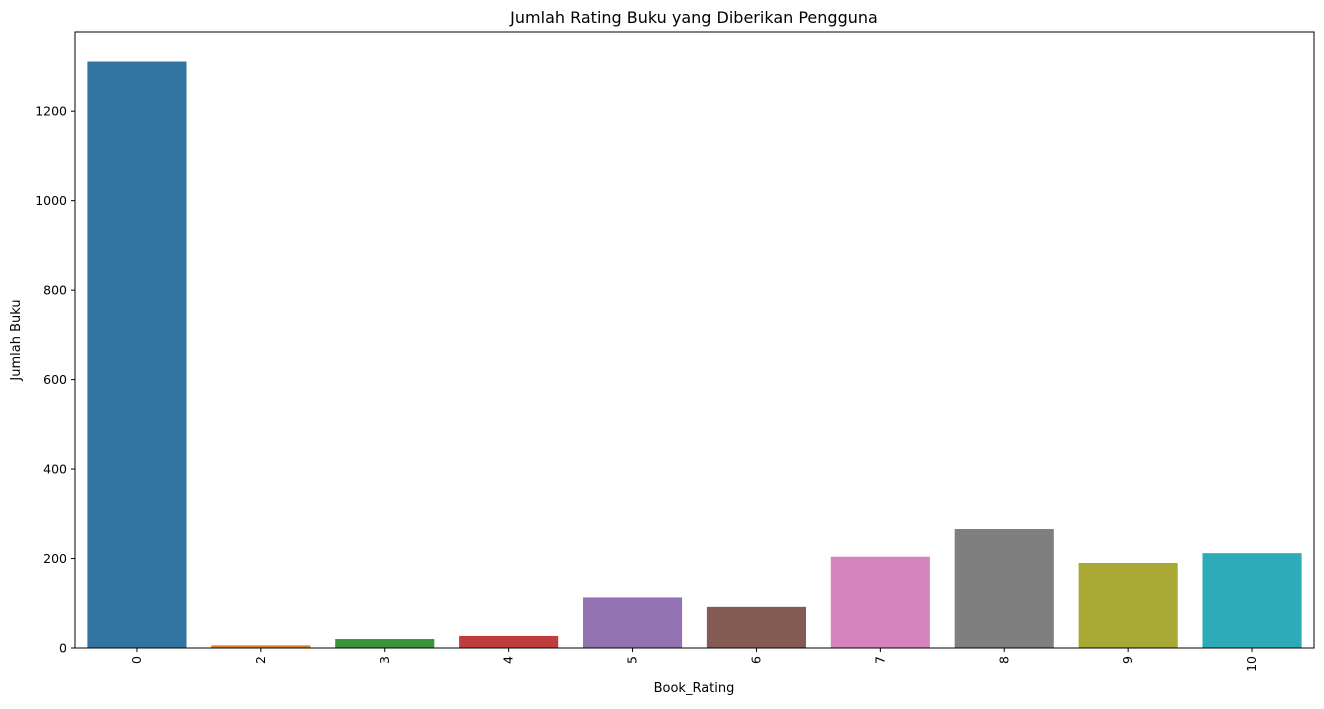  Describe the element at coordinates (55, 290) in the screenshot. I see `y-tick-label: 800` at that location.